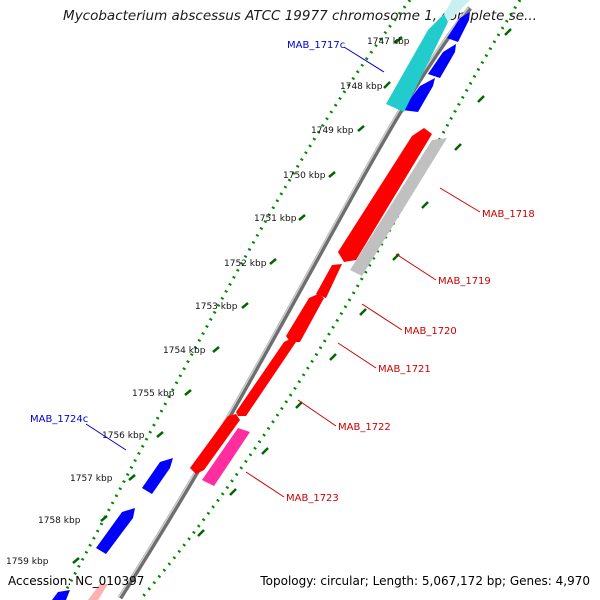 The width and height of the screenshot is (600, 600). What do you see at coordinates (464, 281) in the screenshot?
I see `gene-label-mab-1719: MAB_1719` at bounding box center [464, 281].